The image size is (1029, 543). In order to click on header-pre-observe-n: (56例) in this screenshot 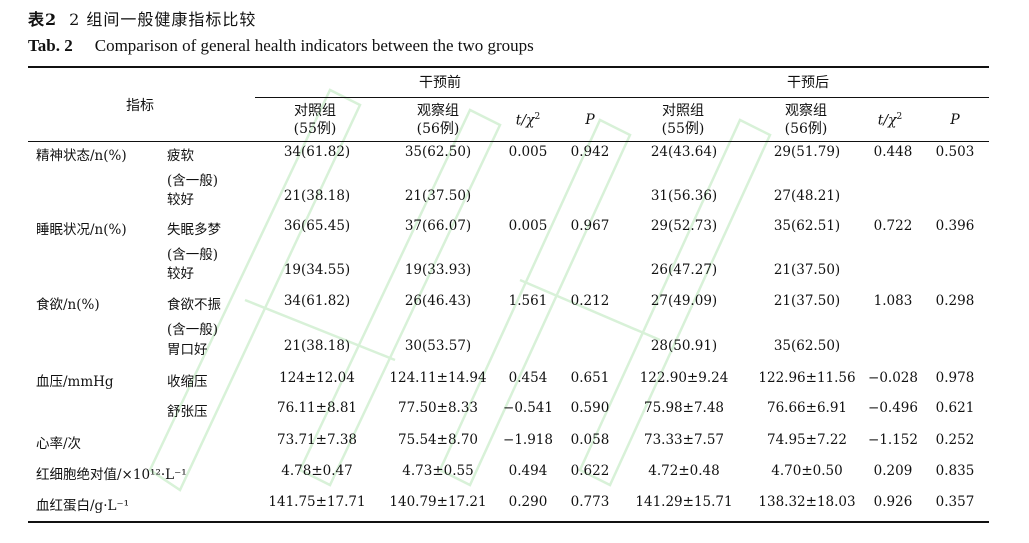, I will do `click(438, 129)`.